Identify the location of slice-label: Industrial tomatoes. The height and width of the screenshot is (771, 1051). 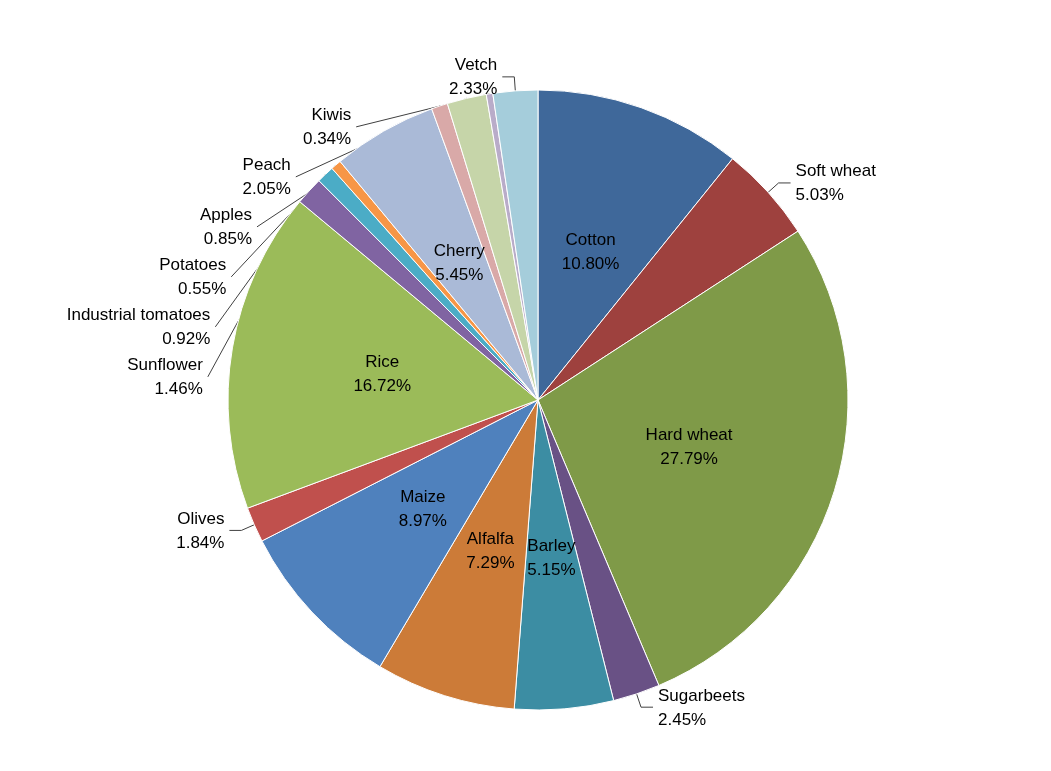
(138, 315).